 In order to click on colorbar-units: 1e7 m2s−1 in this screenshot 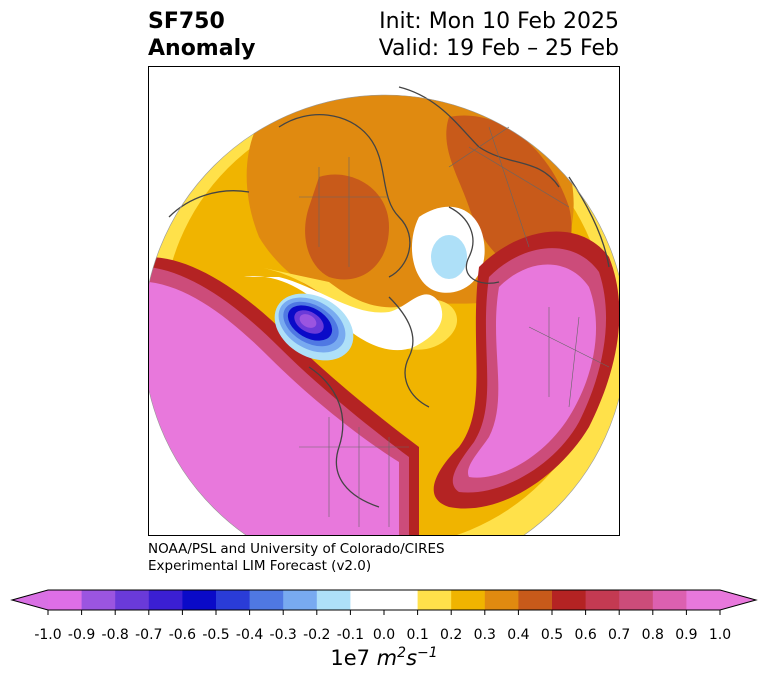, I will do `click(384, 657)`.